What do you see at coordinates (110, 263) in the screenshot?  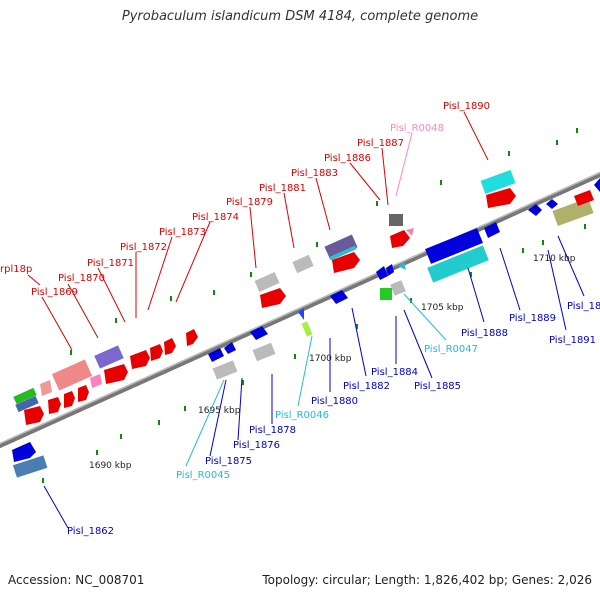 I see `gene-label: Pisl_1871` at bounding box center [110, 263].